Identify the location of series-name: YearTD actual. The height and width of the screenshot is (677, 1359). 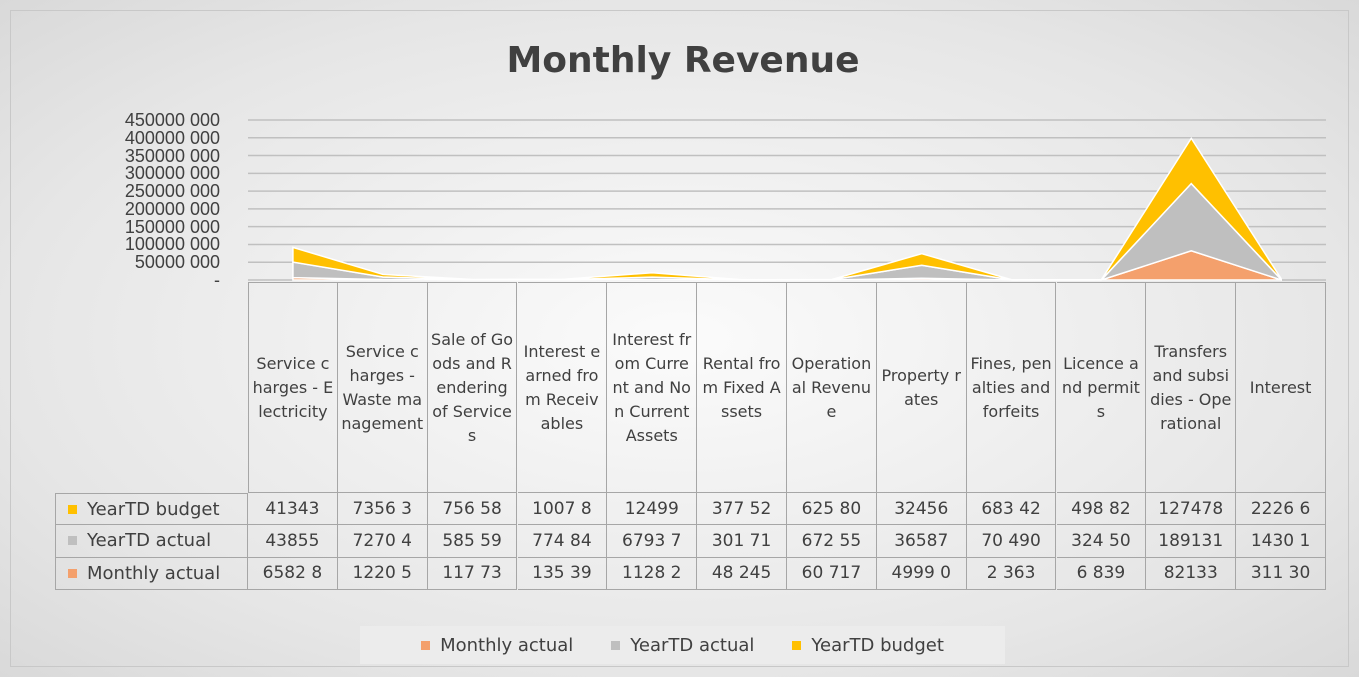
(149, 541).